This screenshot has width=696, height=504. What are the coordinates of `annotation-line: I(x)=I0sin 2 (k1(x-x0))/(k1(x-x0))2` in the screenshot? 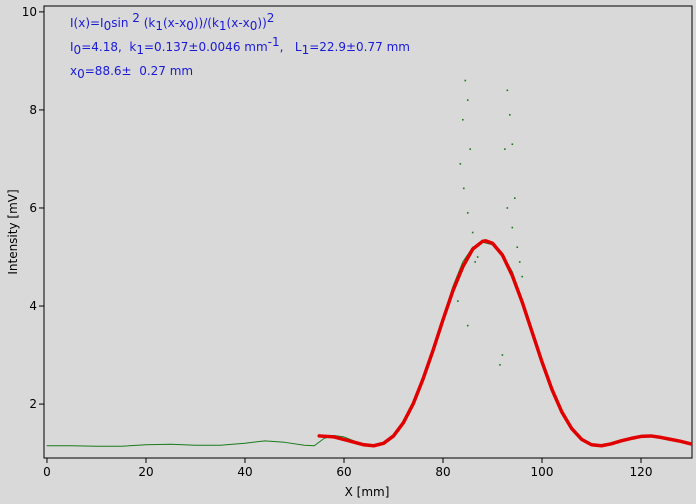 It's located at (172, 22).